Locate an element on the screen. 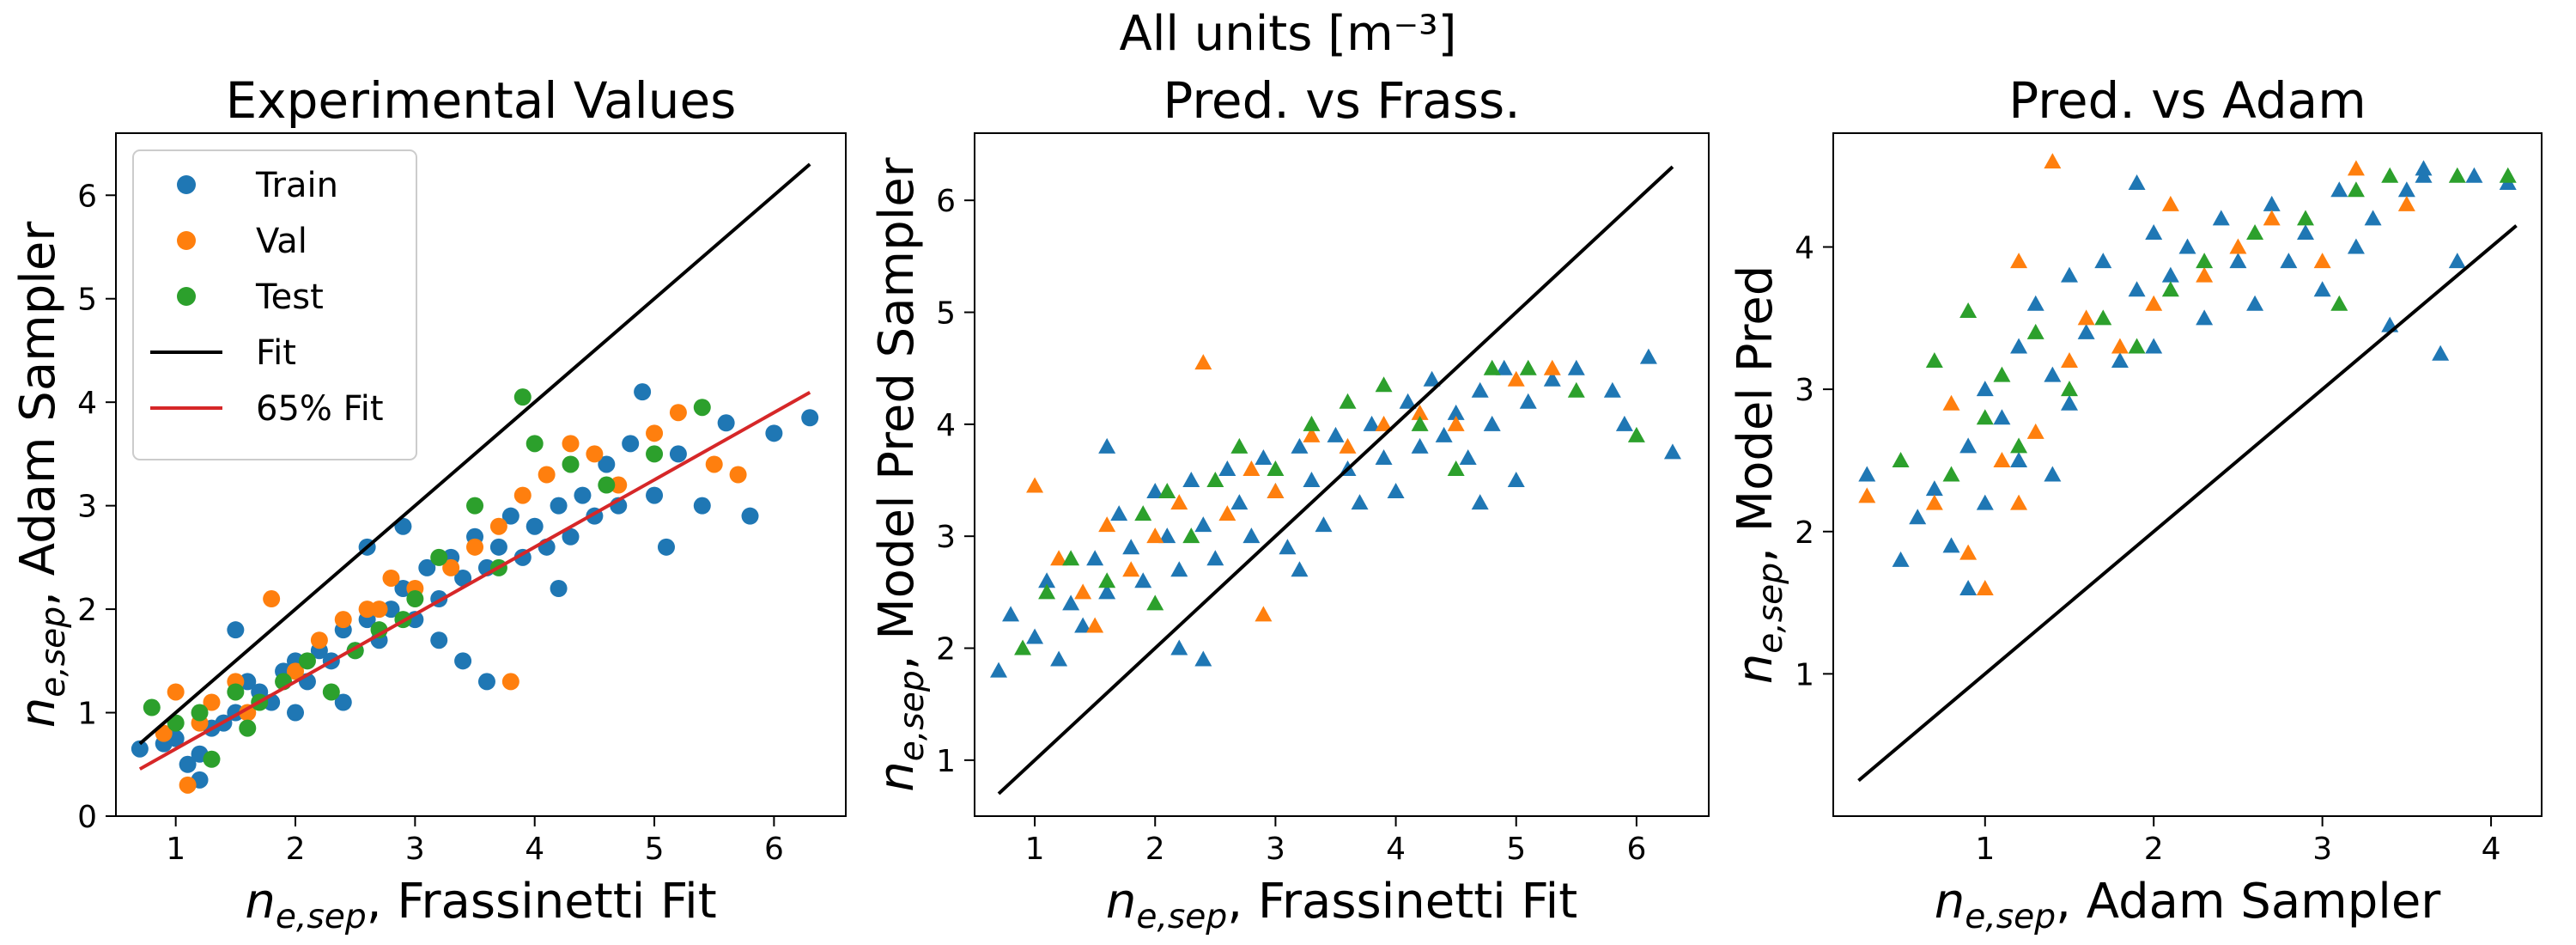 The image size is (2576, 945). figure-suptitle: All units [m⁻³] is located at coordinates (1288, 34).